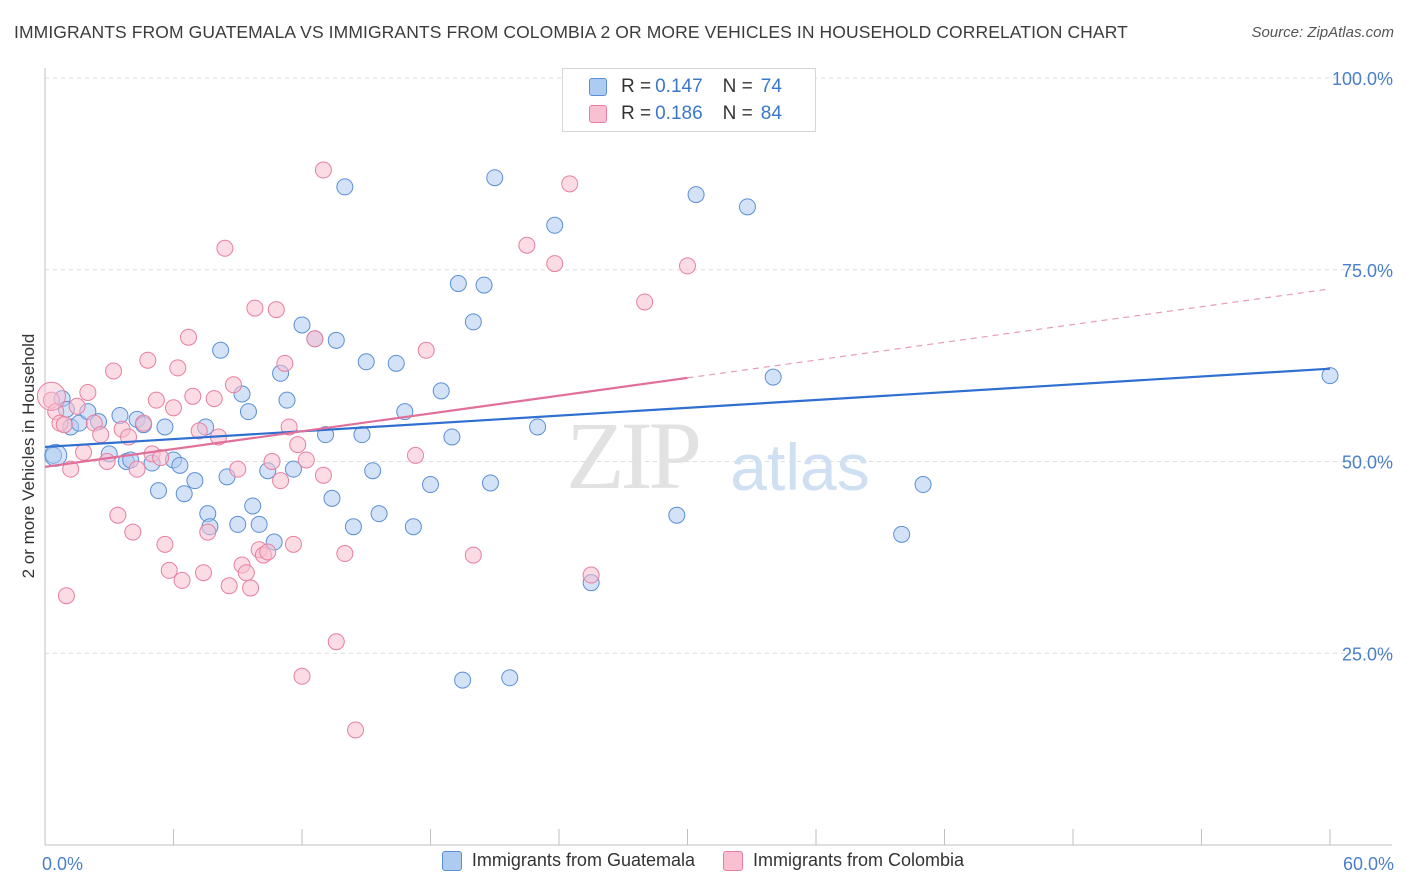  Describe the element at coordinates (1367, 463) in the screenshot. I see `y-tick-label: 50.0%` at that location.